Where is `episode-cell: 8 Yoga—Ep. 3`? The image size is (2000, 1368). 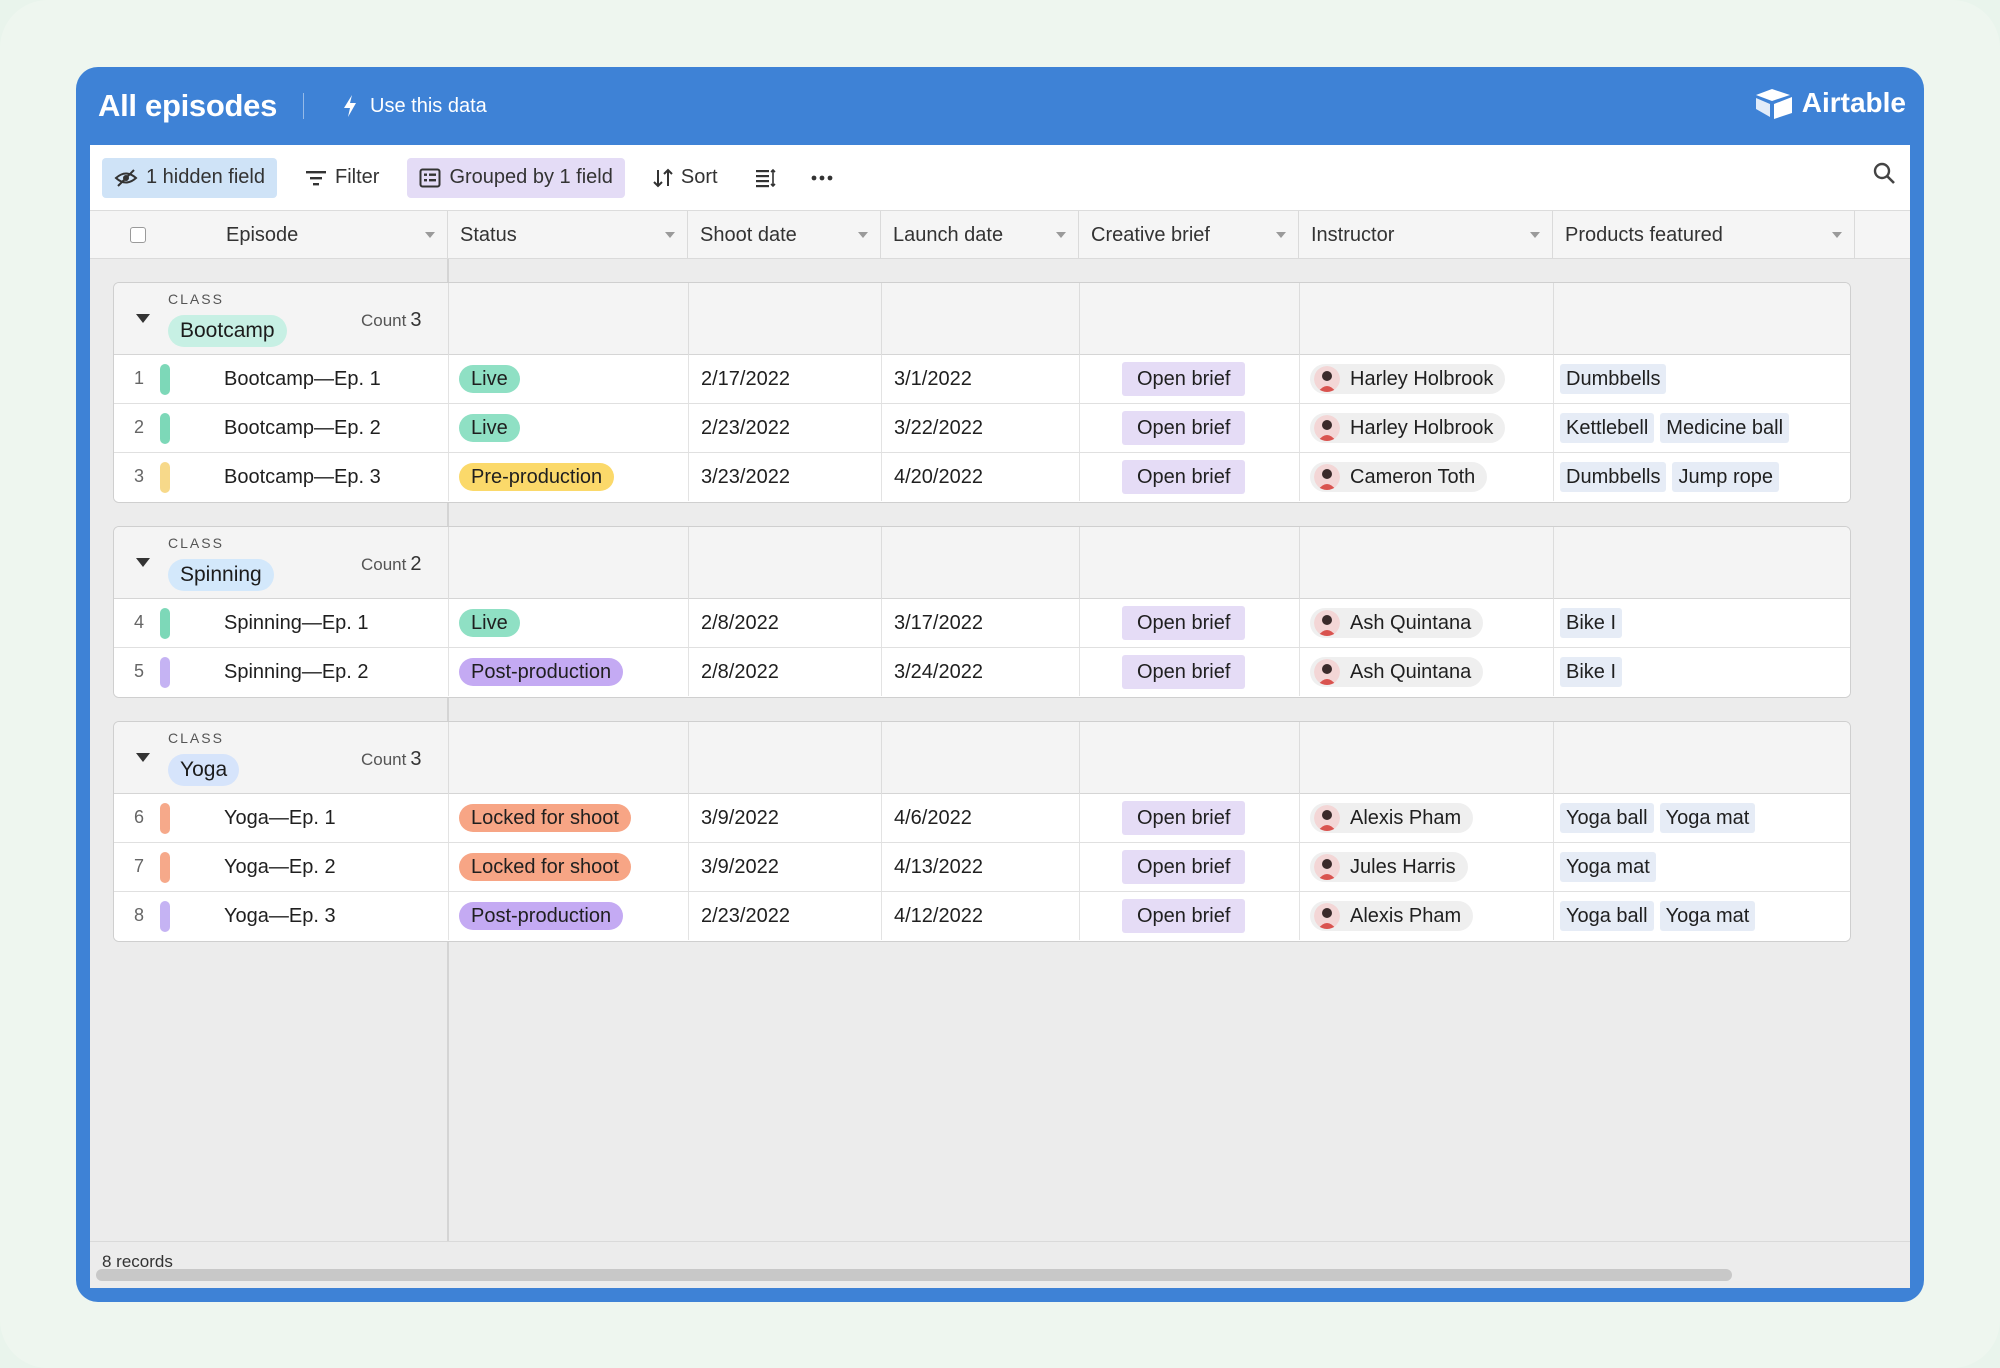
episode-cell: 8 Yoga—Ep. 3 is located at coordinates (281, 916).